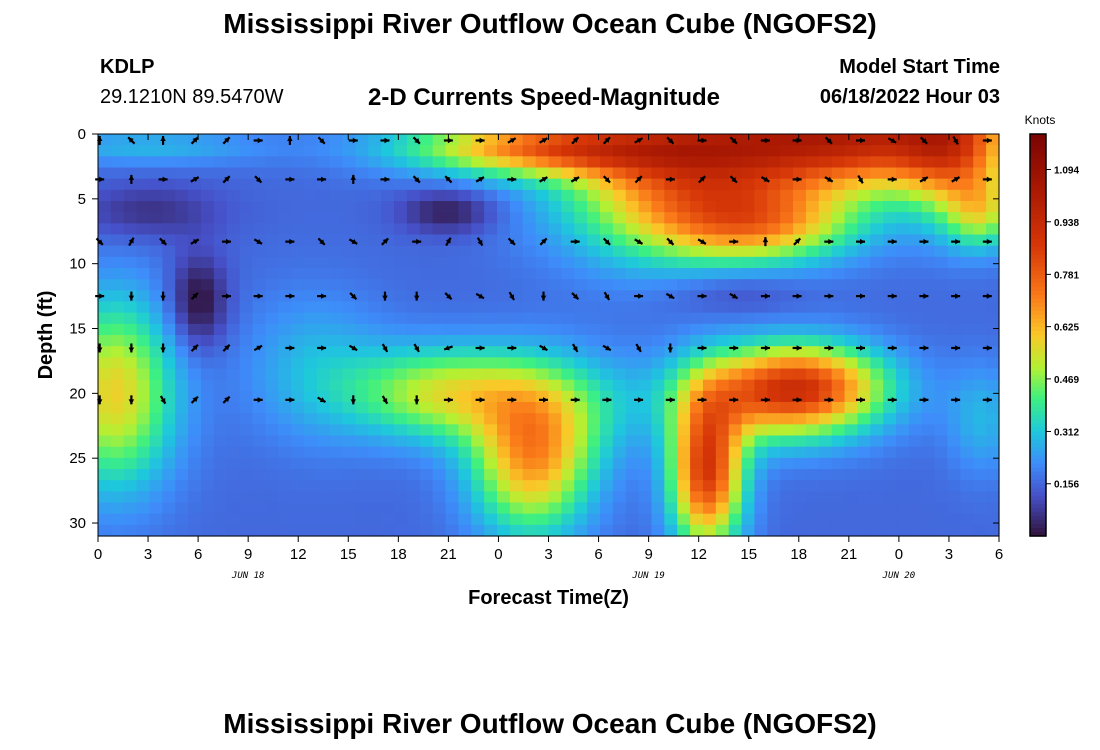 Image resolution: width=1100 pixels, height=750 pixels. I want to click on station-id: KDLP, so click(127, 67).